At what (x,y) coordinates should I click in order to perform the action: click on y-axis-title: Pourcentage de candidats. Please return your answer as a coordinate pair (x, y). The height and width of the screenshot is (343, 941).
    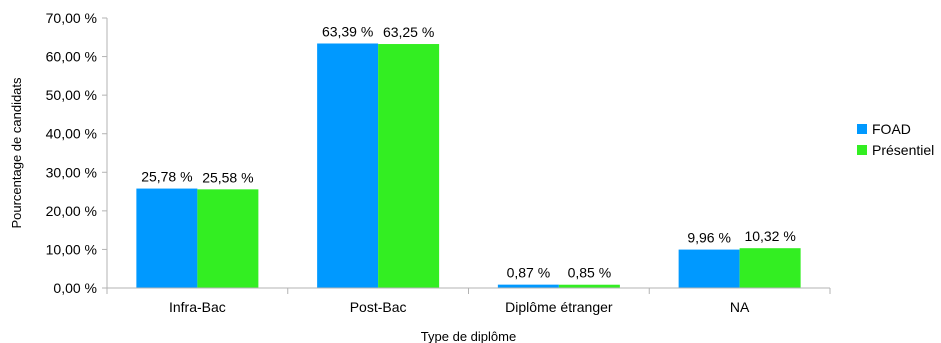
    Looking at the image, I should click on (16, 153).